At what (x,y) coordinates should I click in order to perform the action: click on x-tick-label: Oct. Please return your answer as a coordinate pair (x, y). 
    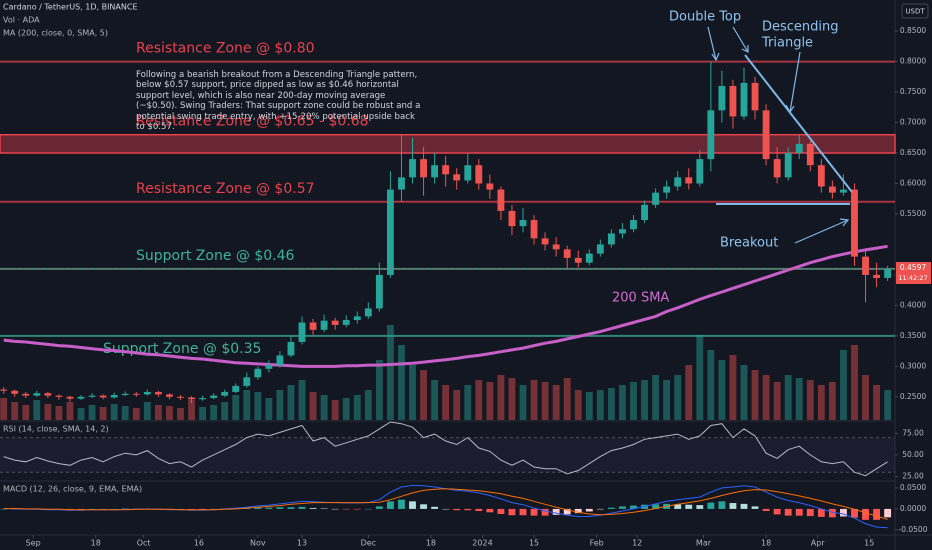
    Looking at the image, I should click on (144, 543).